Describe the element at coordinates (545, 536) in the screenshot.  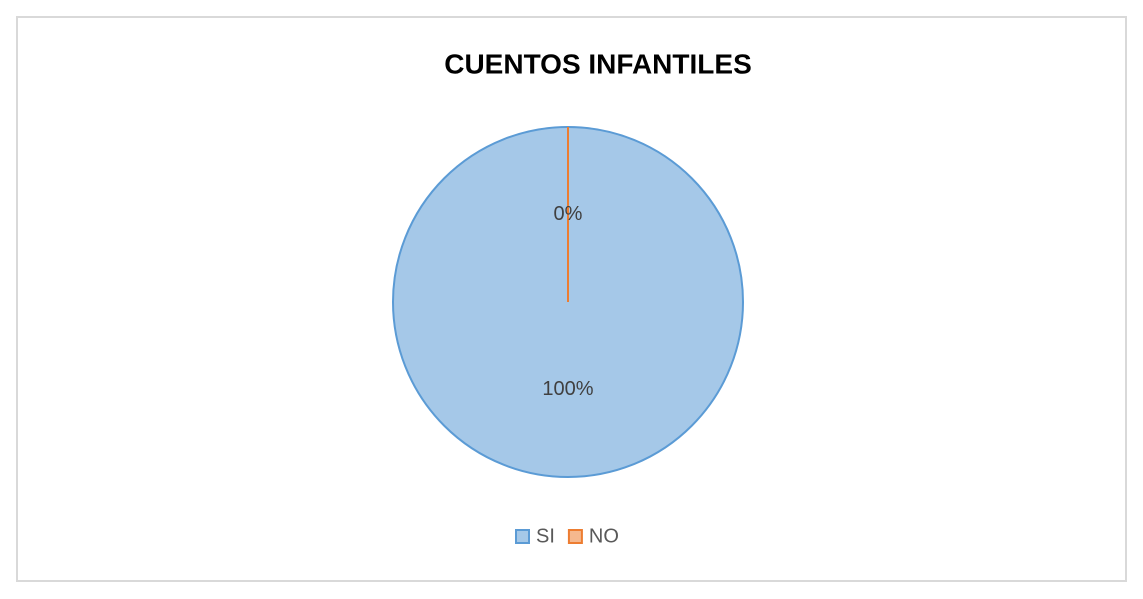
I see `legend-label: SI` at that location.